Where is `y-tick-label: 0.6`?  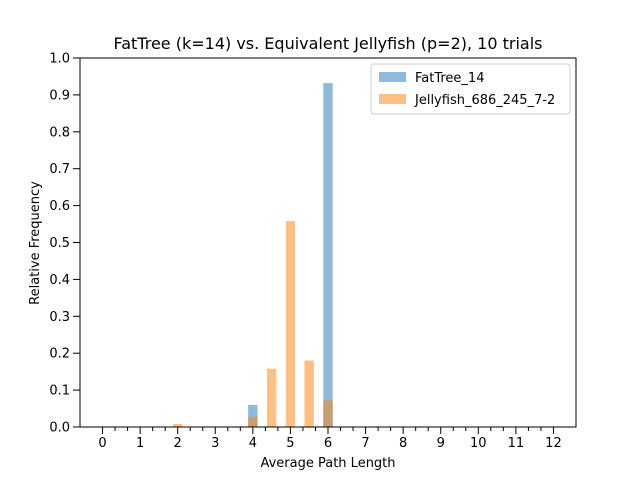 y-tick-label: 0.6 is located at coordinates (59, 206).